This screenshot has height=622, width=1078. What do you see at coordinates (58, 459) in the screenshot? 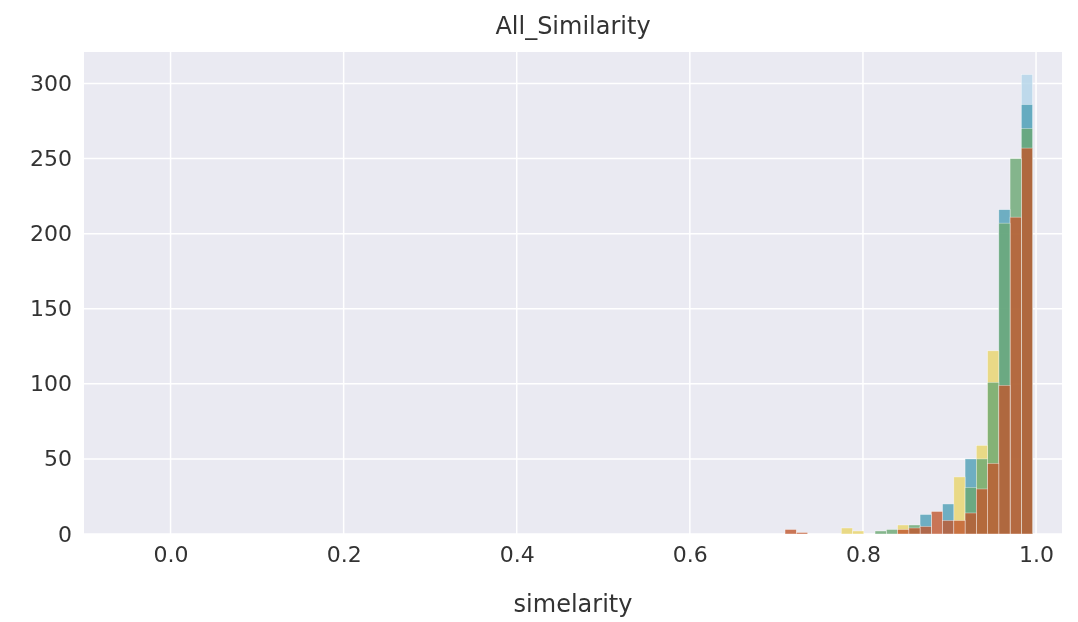
I see `y-tick-label: 50` at bounding box center [58, 459].